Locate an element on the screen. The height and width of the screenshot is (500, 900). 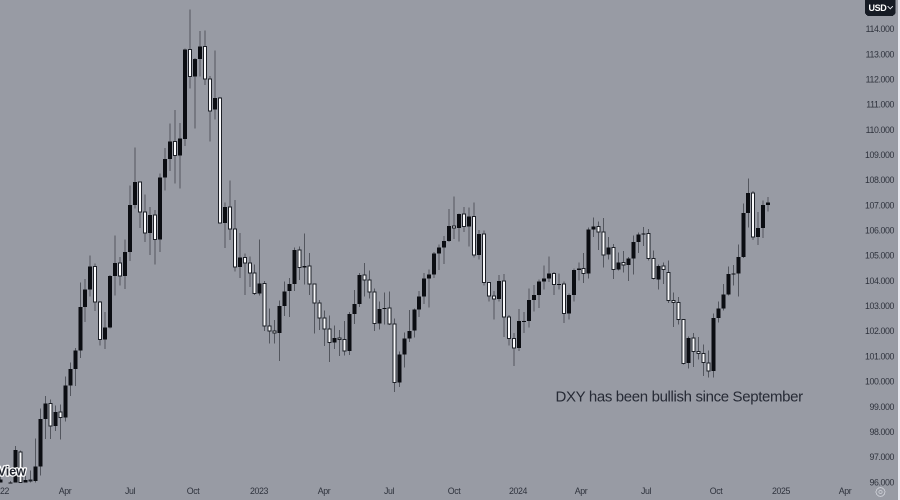
svg-text: 96.000 is located at coordinates (881, 482).